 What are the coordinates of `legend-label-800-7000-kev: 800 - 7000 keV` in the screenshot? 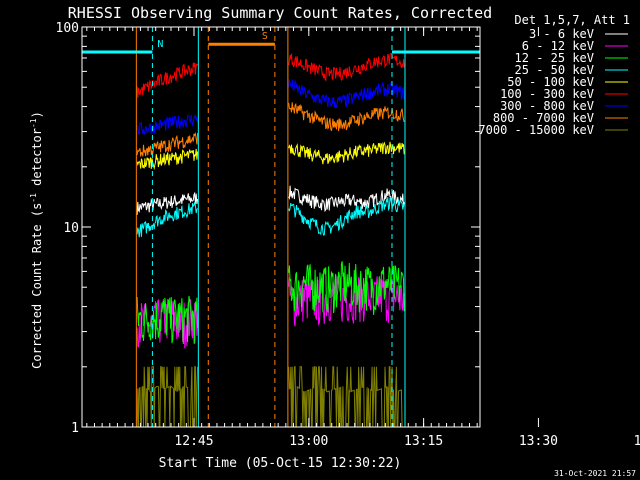 It's located at (543, 118).